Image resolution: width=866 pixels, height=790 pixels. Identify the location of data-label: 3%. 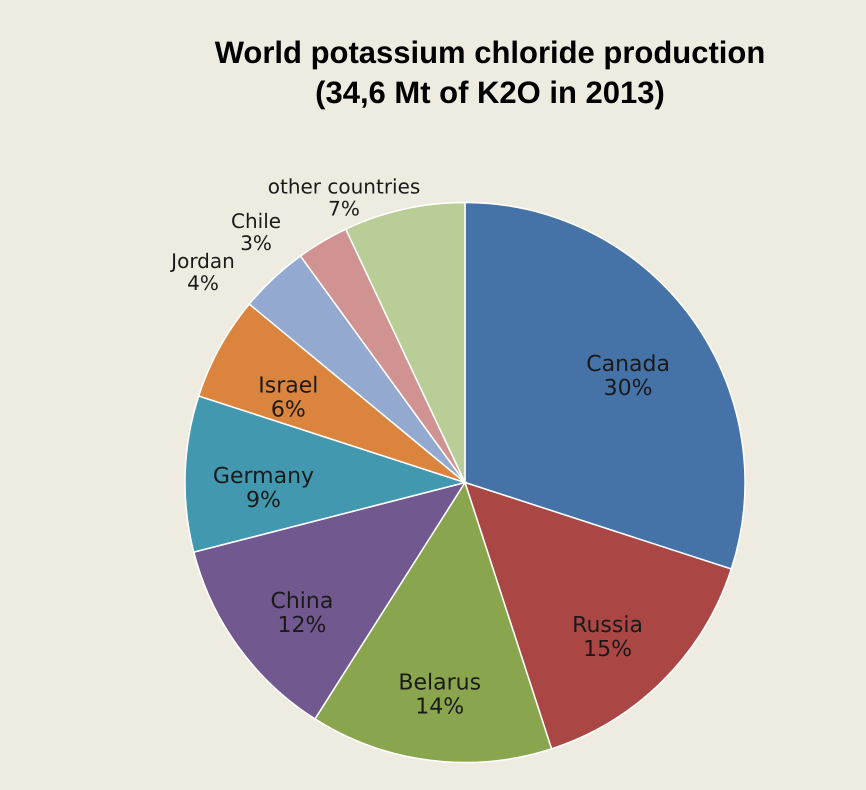
(256, 243).